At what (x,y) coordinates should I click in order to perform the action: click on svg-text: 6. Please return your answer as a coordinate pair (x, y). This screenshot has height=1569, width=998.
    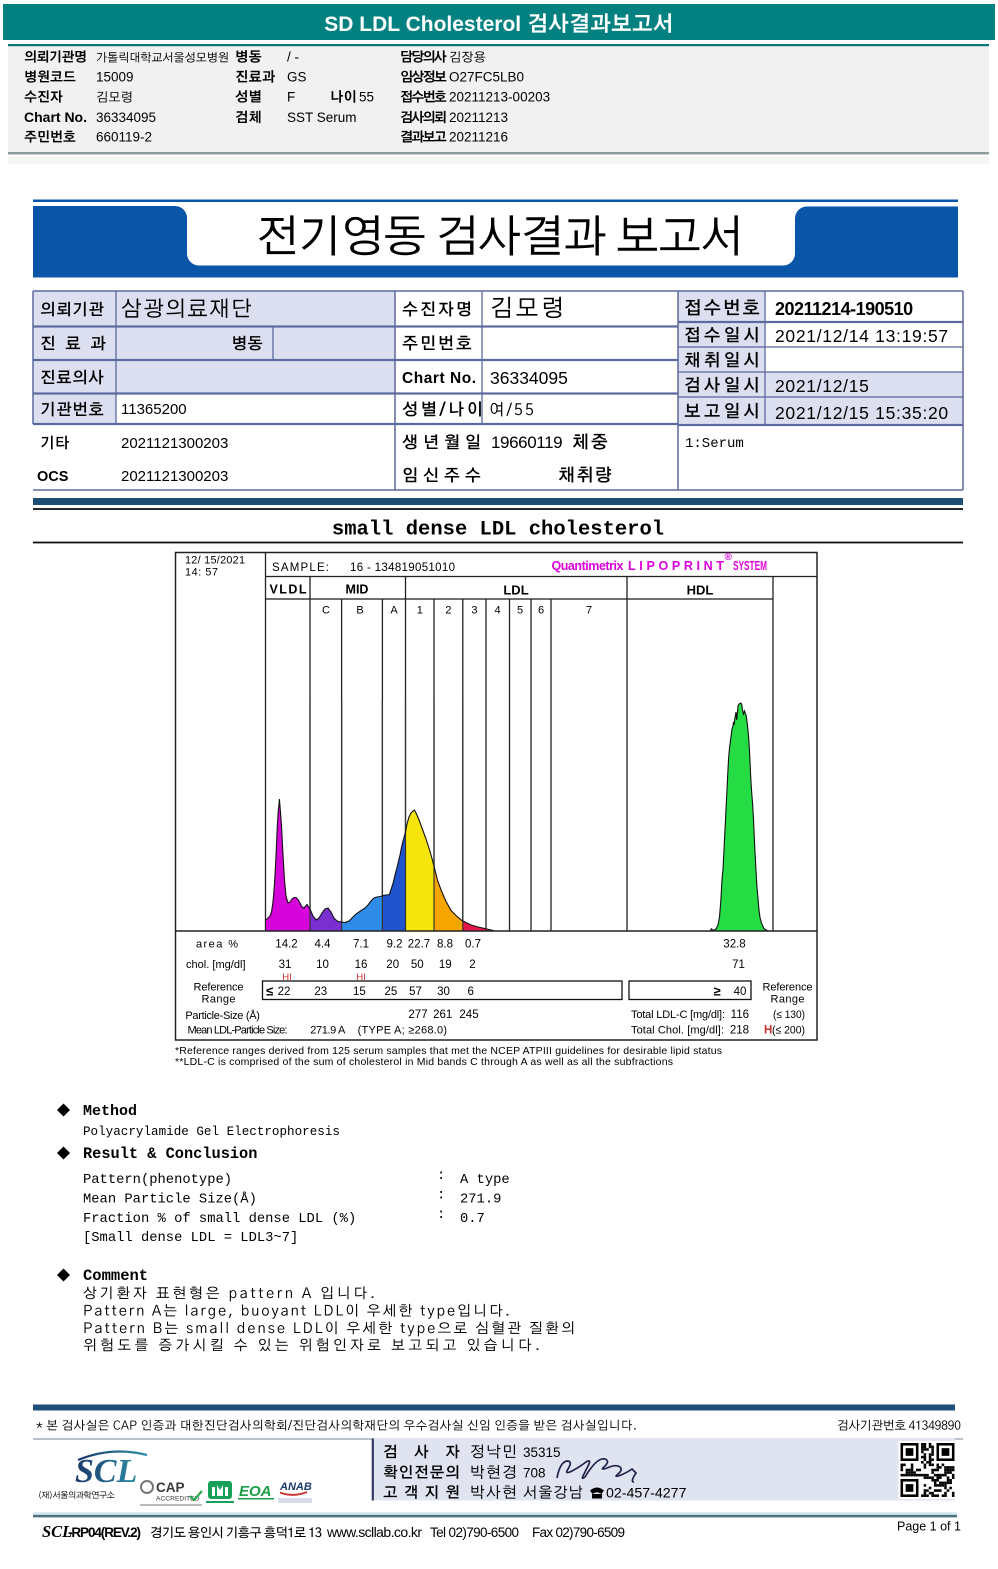
    Looking at the image, I should click on (470, 992).